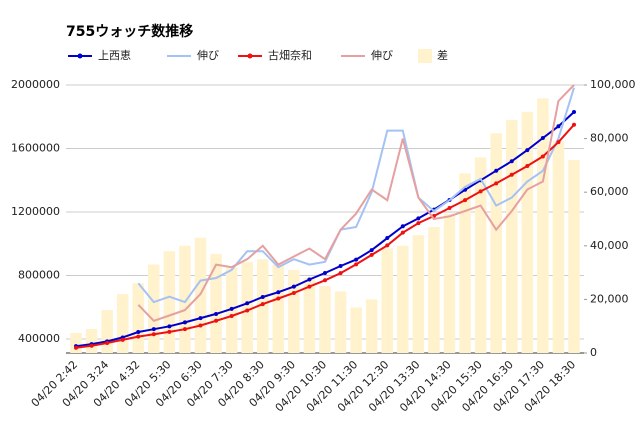 The image size is (637, 437). I want to click on y2-tick-label: 100,000, so click(613, 84).